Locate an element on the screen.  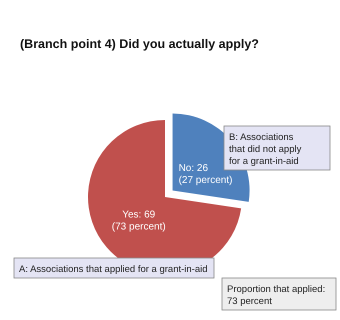
slice-label: A: Associations that applied for a grant-in-aid is located at coordinates (113, 269).